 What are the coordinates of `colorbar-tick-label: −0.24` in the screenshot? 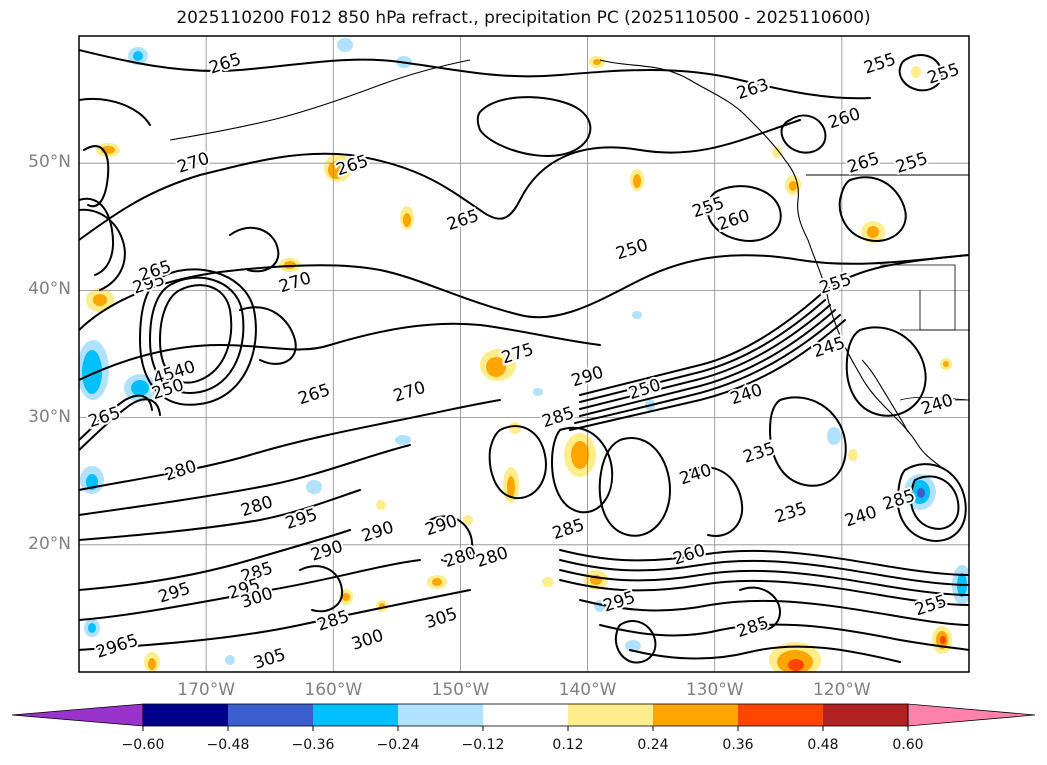 It's located at (398, 745).